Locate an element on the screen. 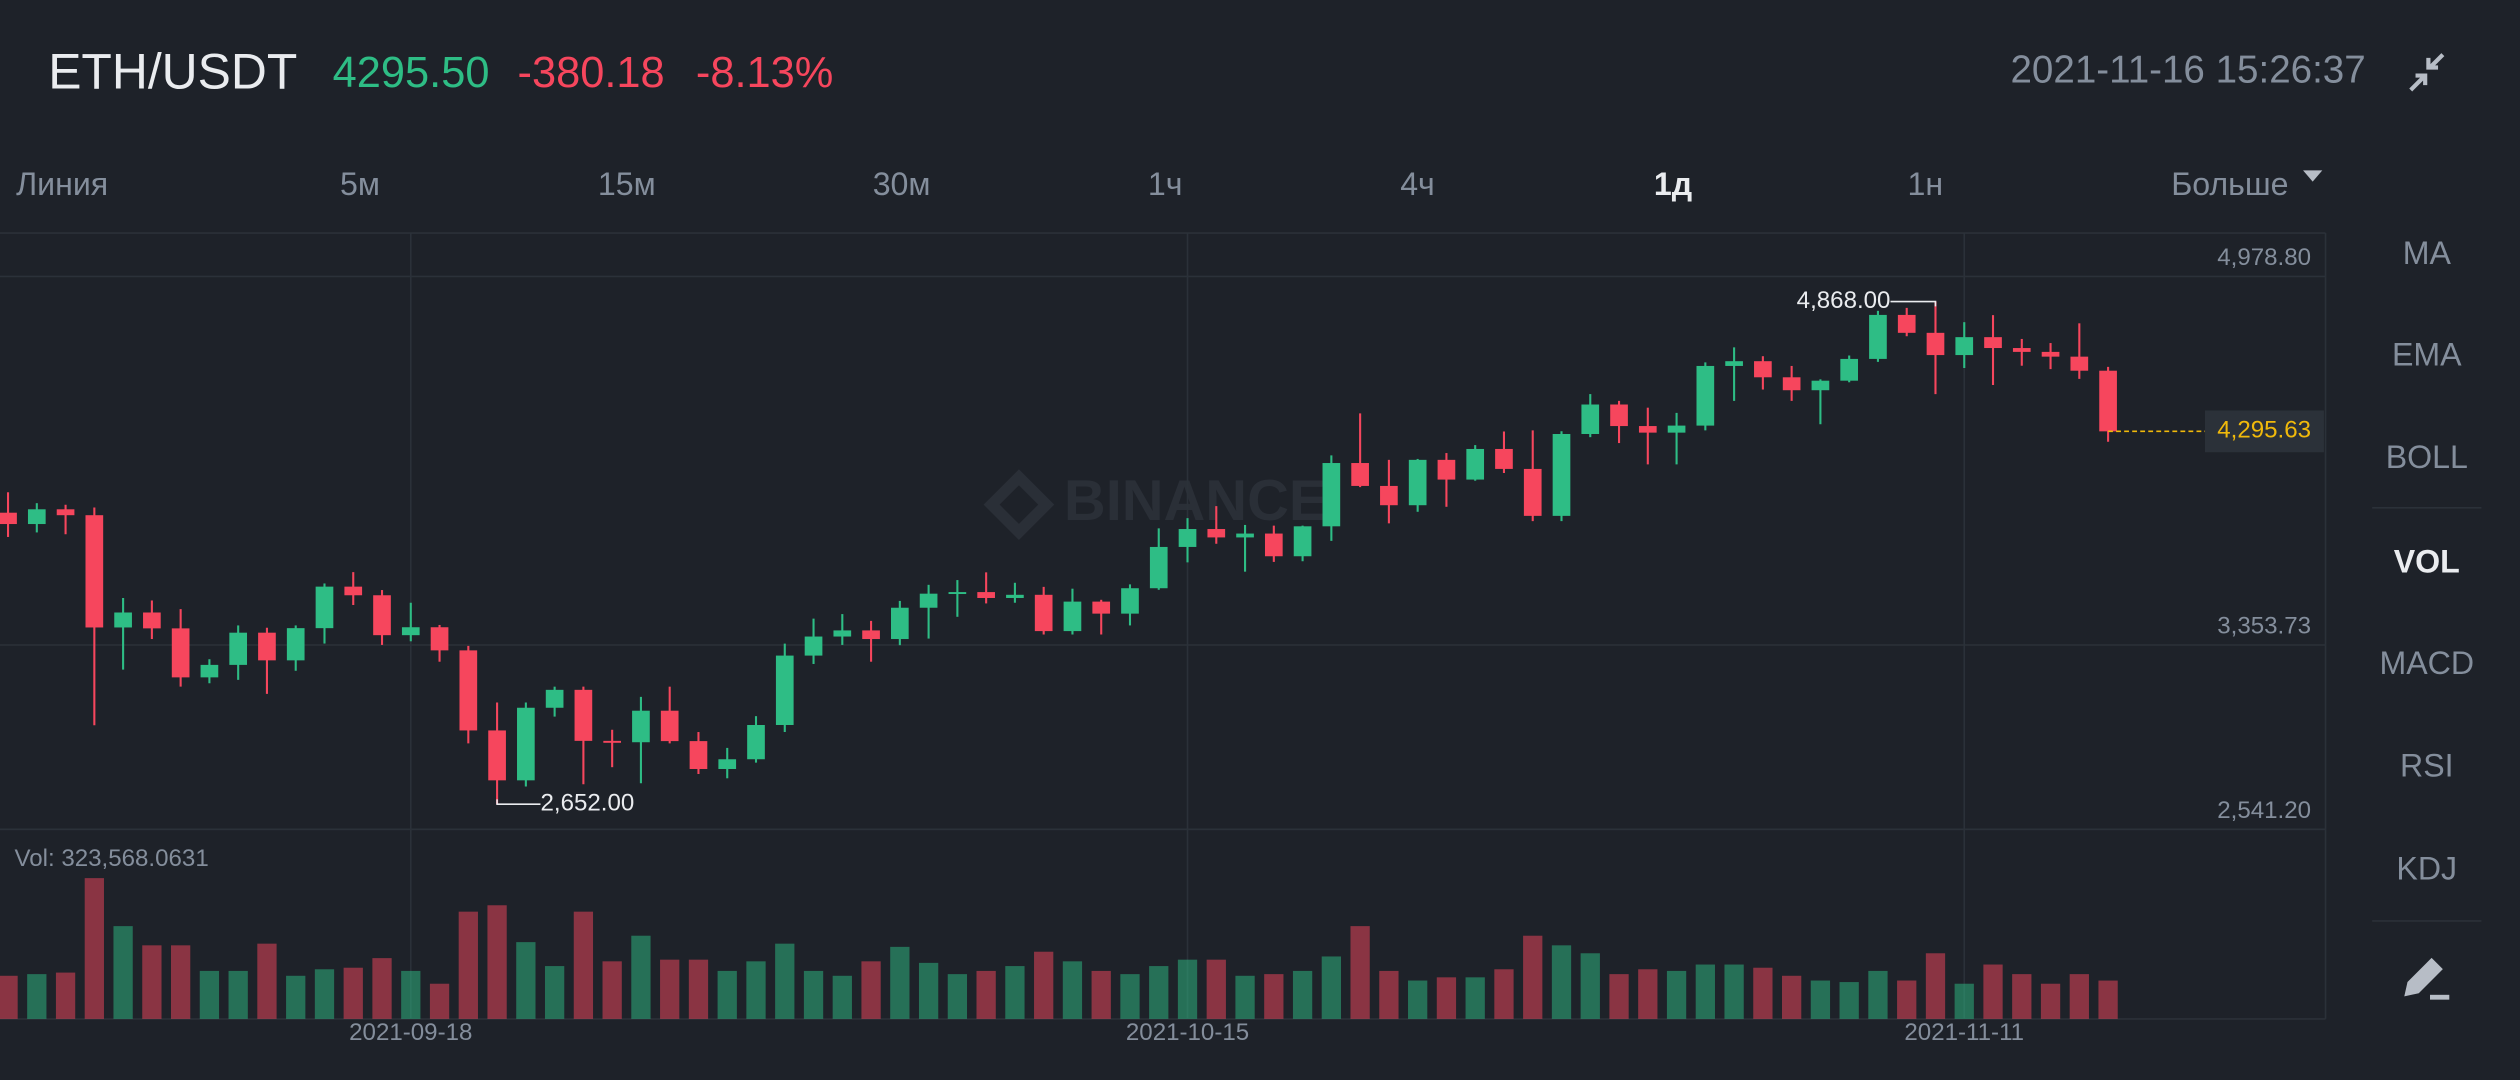 This screenshot has width=2520, height=1080. indicator-button: VOL is located at coordinates (2427, 562).